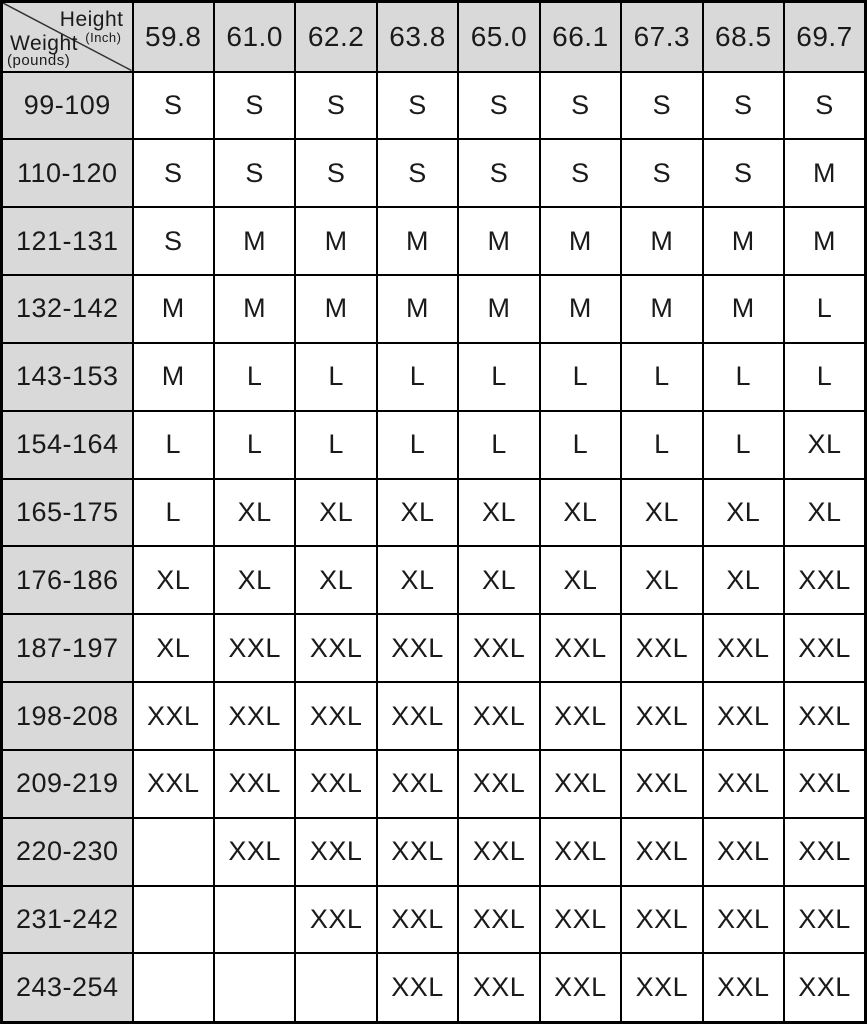 The width and height of the screenshot is (867, 1024). Describe the element at coordinates (417, 36) in the screenshot. I see `height-col-header: 63.8` at that location.